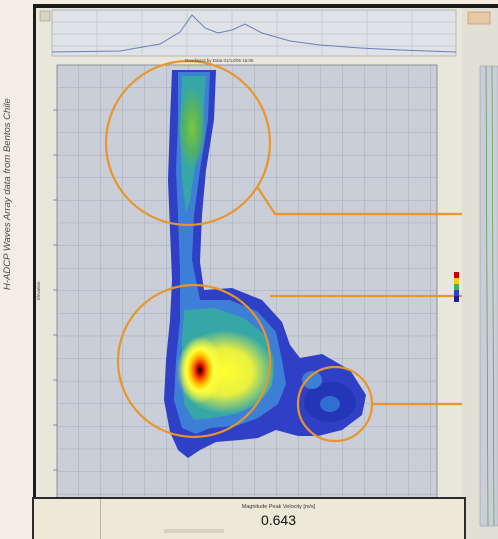 Image resolution: width=498 pixels, height=539 pixels. What do you see at coordinates (488, 296) in the screenshot?
I see `side-plot` at bounding box center [488, 296].